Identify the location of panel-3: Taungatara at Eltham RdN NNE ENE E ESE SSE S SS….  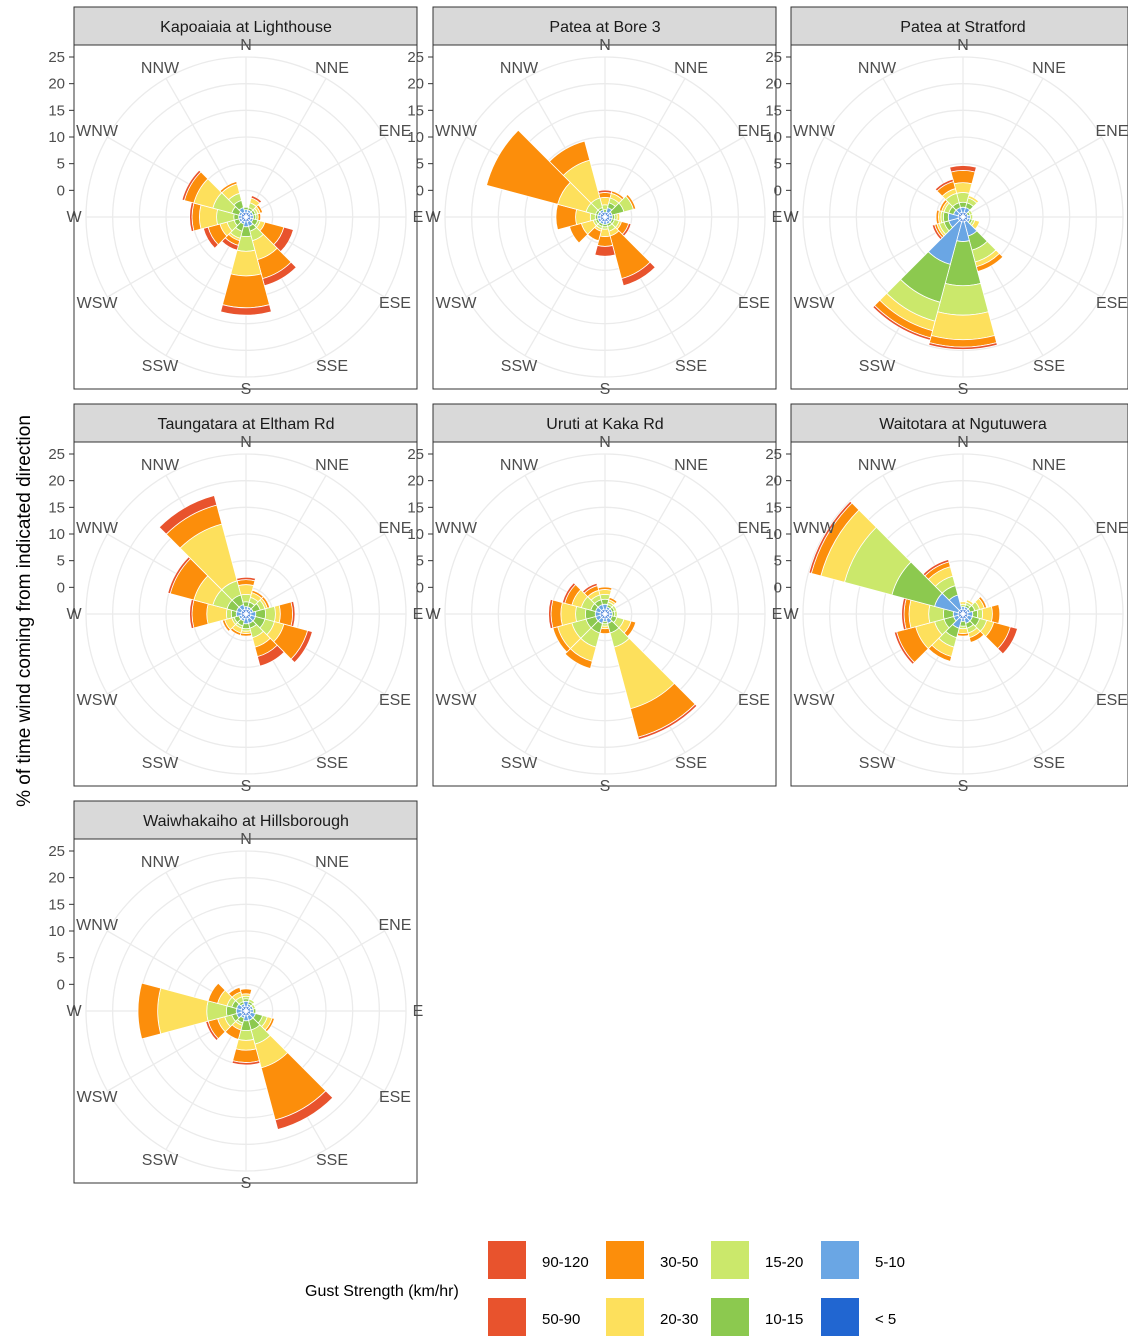
(236, 599).